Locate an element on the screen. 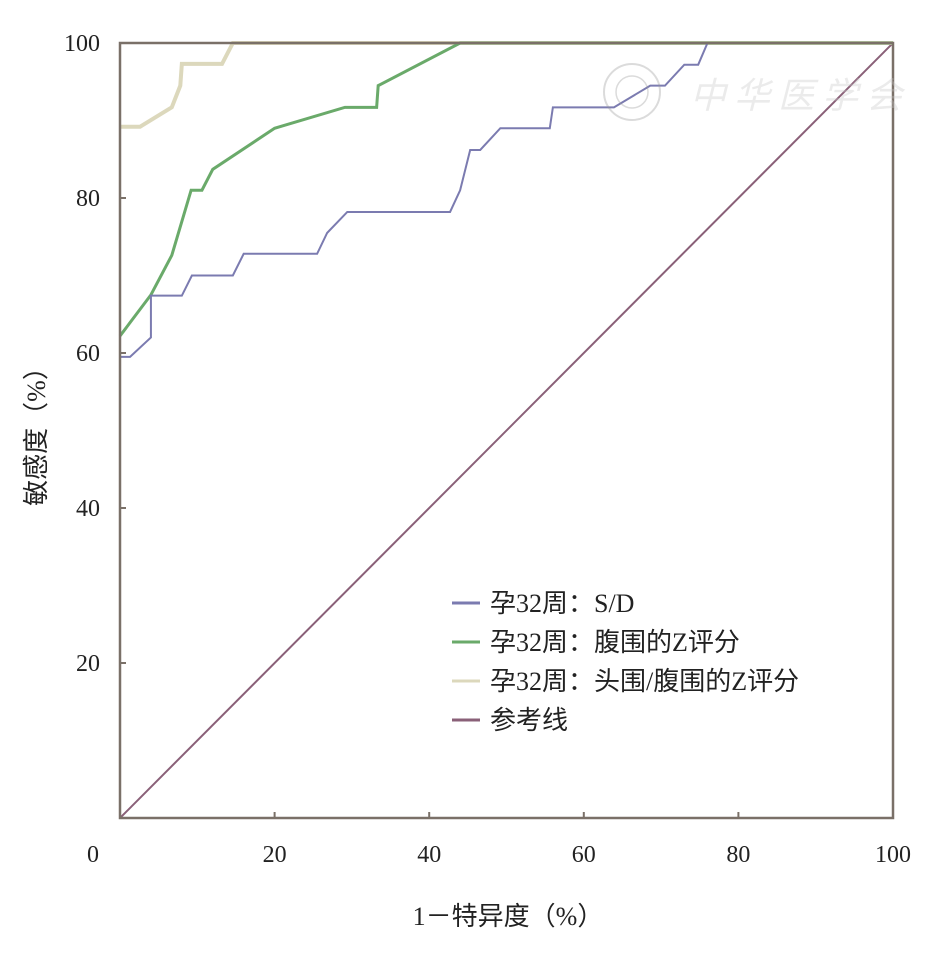  y-tick-label: 100 is located at coordinates (82, 44).